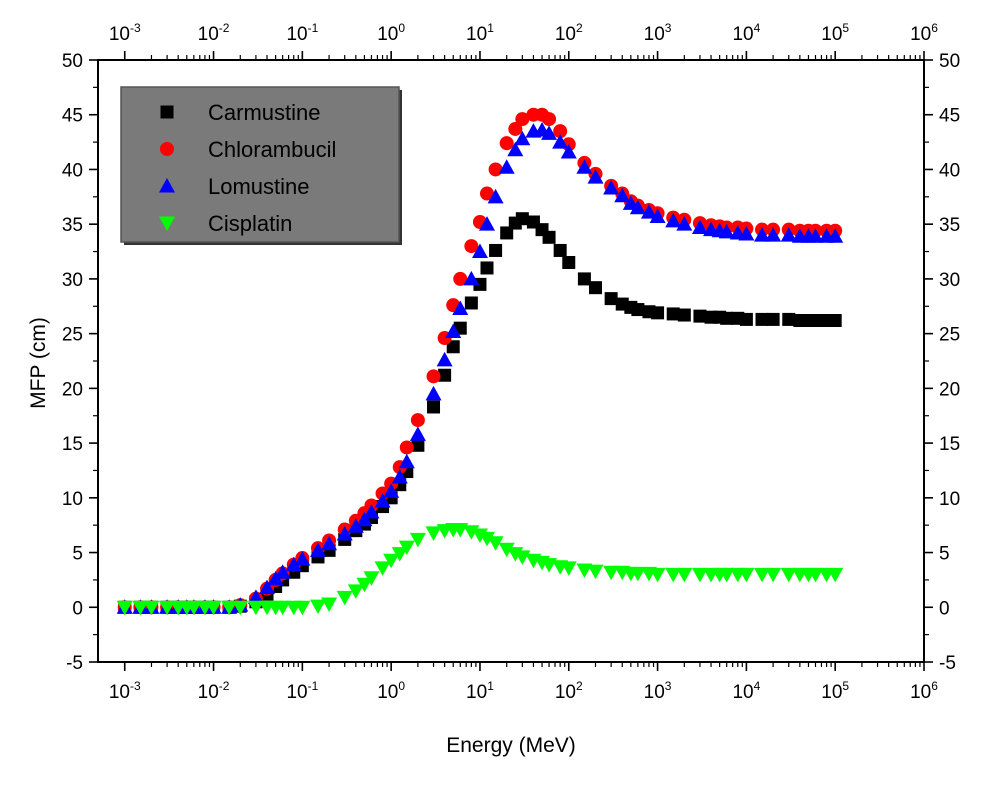  What do you see at coordinates (949, 61) in the screenshot?
I see `y-tick-label-right: 50` at bounding box center [949, 61].